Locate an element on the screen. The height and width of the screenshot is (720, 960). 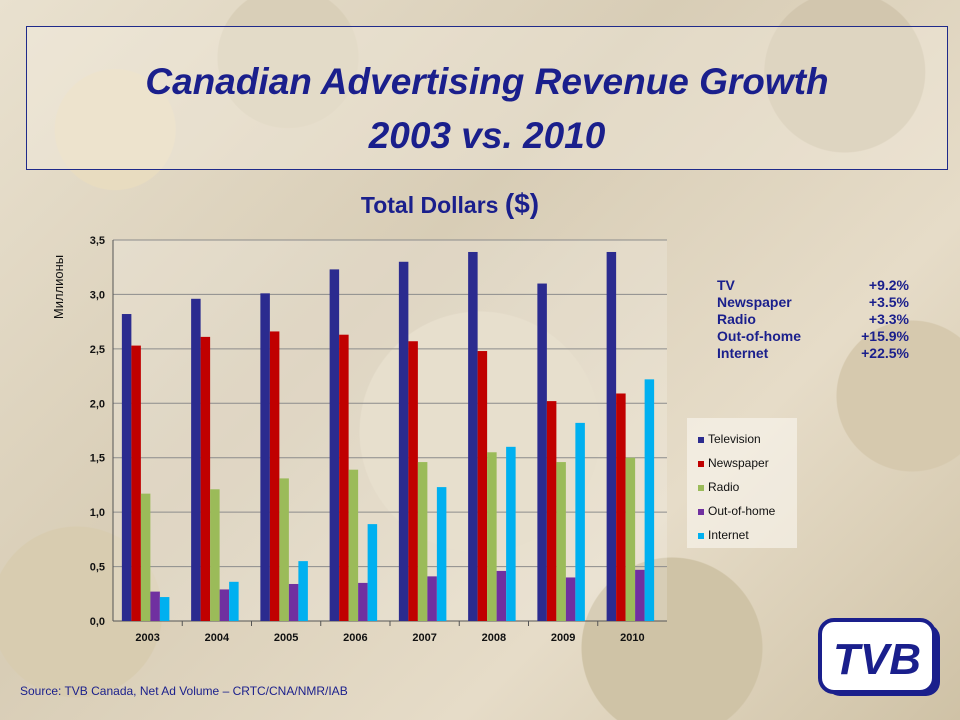
chart-title-text: Total Dollars is located at coordinates (429, 205).